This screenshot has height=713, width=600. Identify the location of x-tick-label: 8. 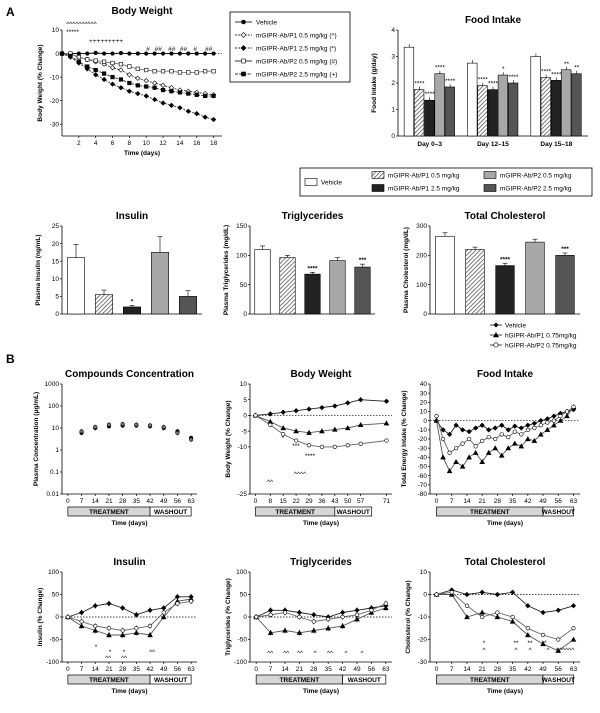
(130, 143).